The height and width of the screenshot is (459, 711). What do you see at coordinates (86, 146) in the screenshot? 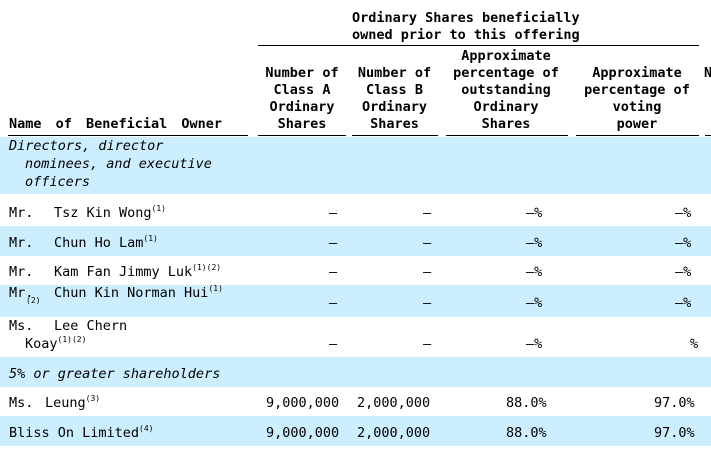
I see `section-directors-line1: Directors, director` at bounding box center [86, 146].